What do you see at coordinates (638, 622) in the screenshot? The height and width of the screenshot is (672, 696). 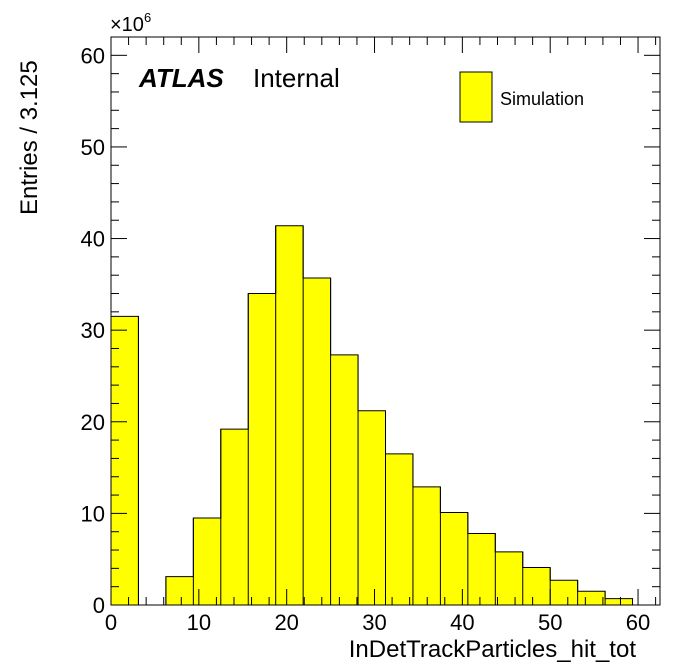 I see `x-tick-label: 60` at bounding box center [638, 622].